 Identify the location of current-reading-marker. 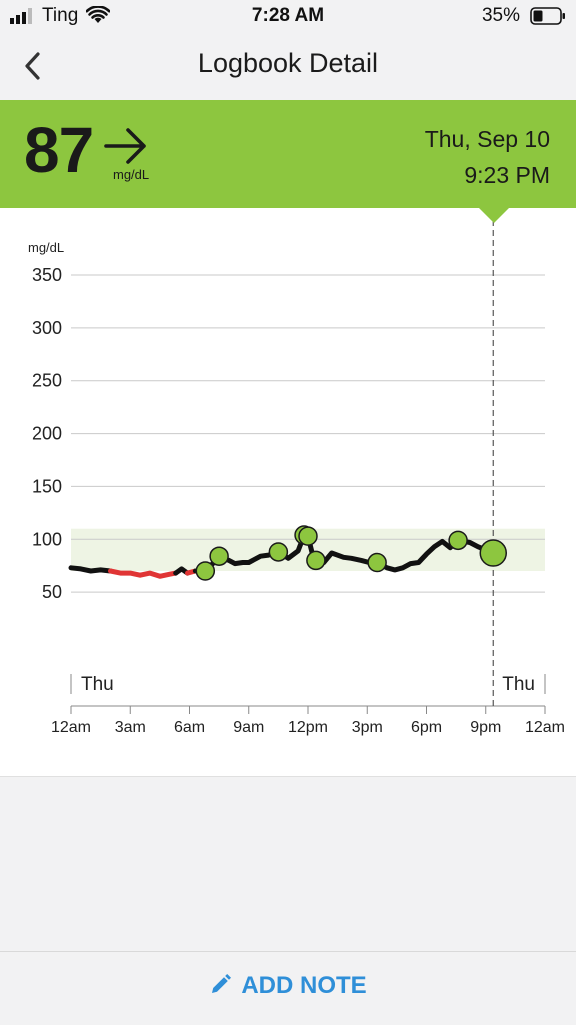
(493, 553).